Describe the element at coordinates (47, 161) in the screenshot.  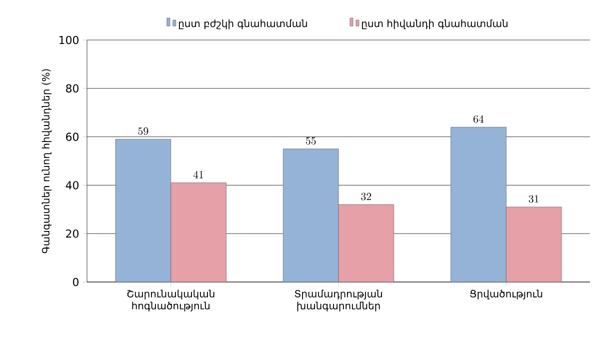
I see `y-axis-title: Գանգատներ ունող հիվանդներ (%)` at that location.